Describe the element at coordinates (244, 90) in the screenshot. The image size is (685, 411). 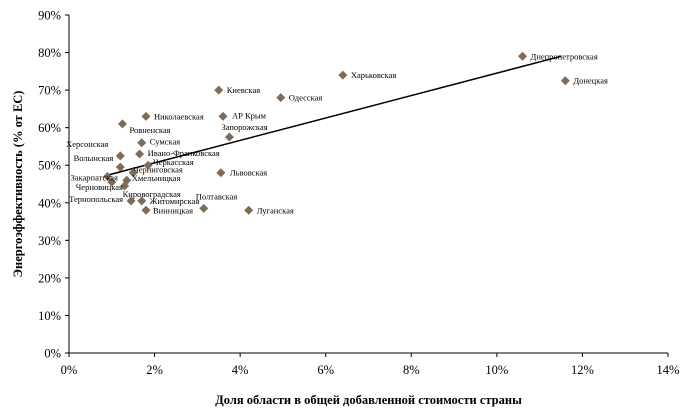
I see `data-label: Киевская` at that location.